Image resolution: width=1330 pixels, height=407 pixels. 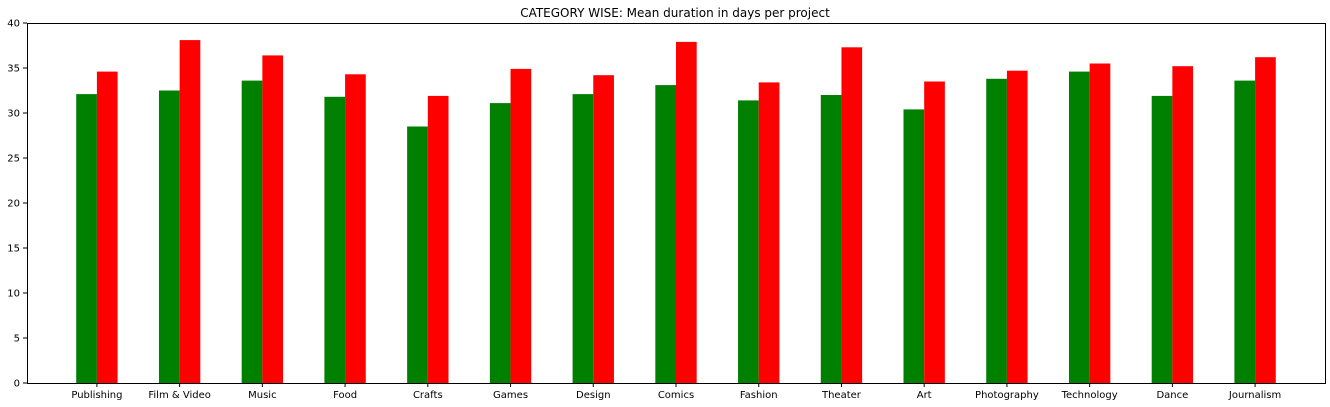 I want to click on x-tick-label: Publishing, so click(x=96, y=395).